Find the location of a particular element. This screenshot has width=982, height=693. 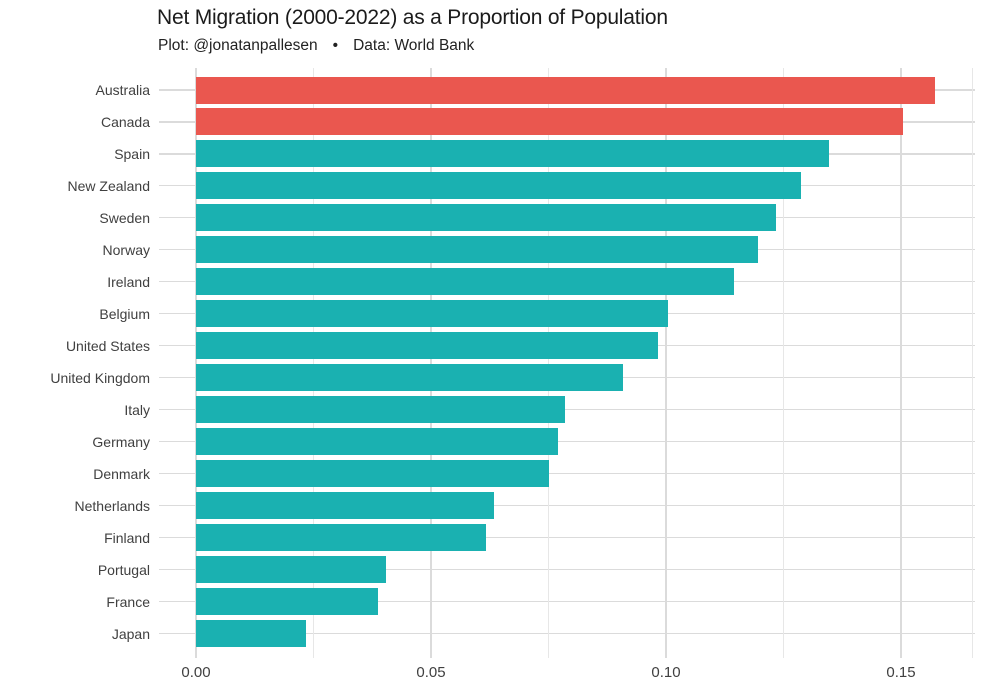

bar-belgium is located at coordinates (432, 314).